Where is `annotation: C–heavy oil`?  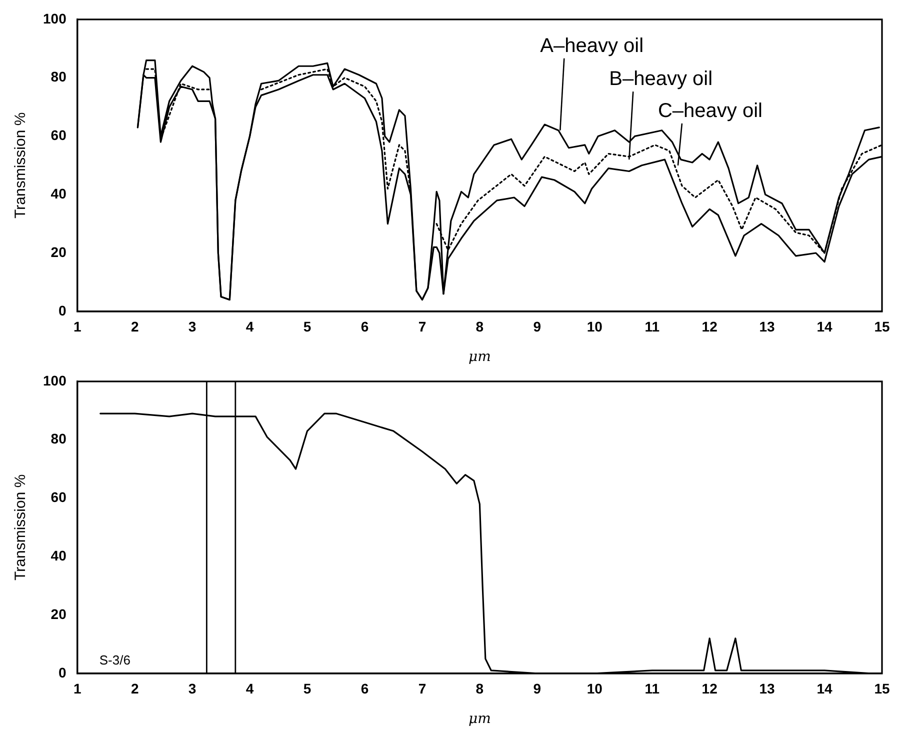
annotation: C–heavy oil is located at coordinates (710, 111).